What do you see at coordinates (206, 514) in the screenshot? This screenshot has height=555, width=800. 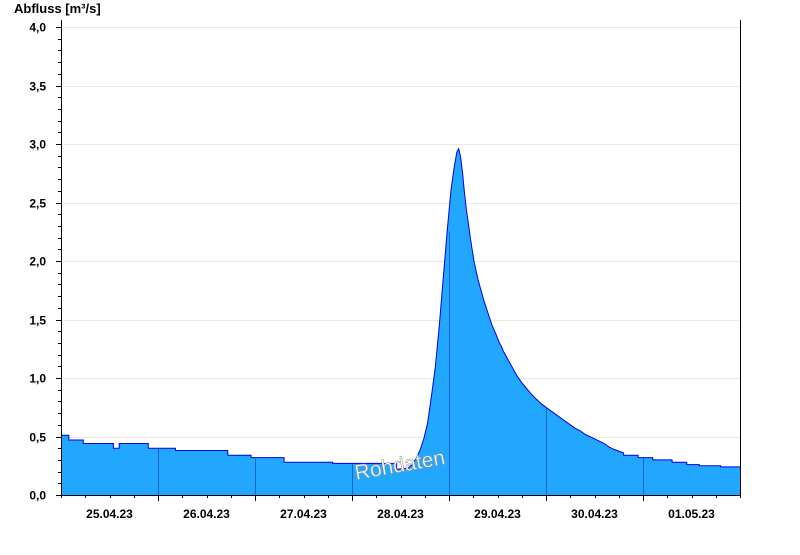 I see `x-tick-label: 26.04.23` at bounding box center [206, 514].